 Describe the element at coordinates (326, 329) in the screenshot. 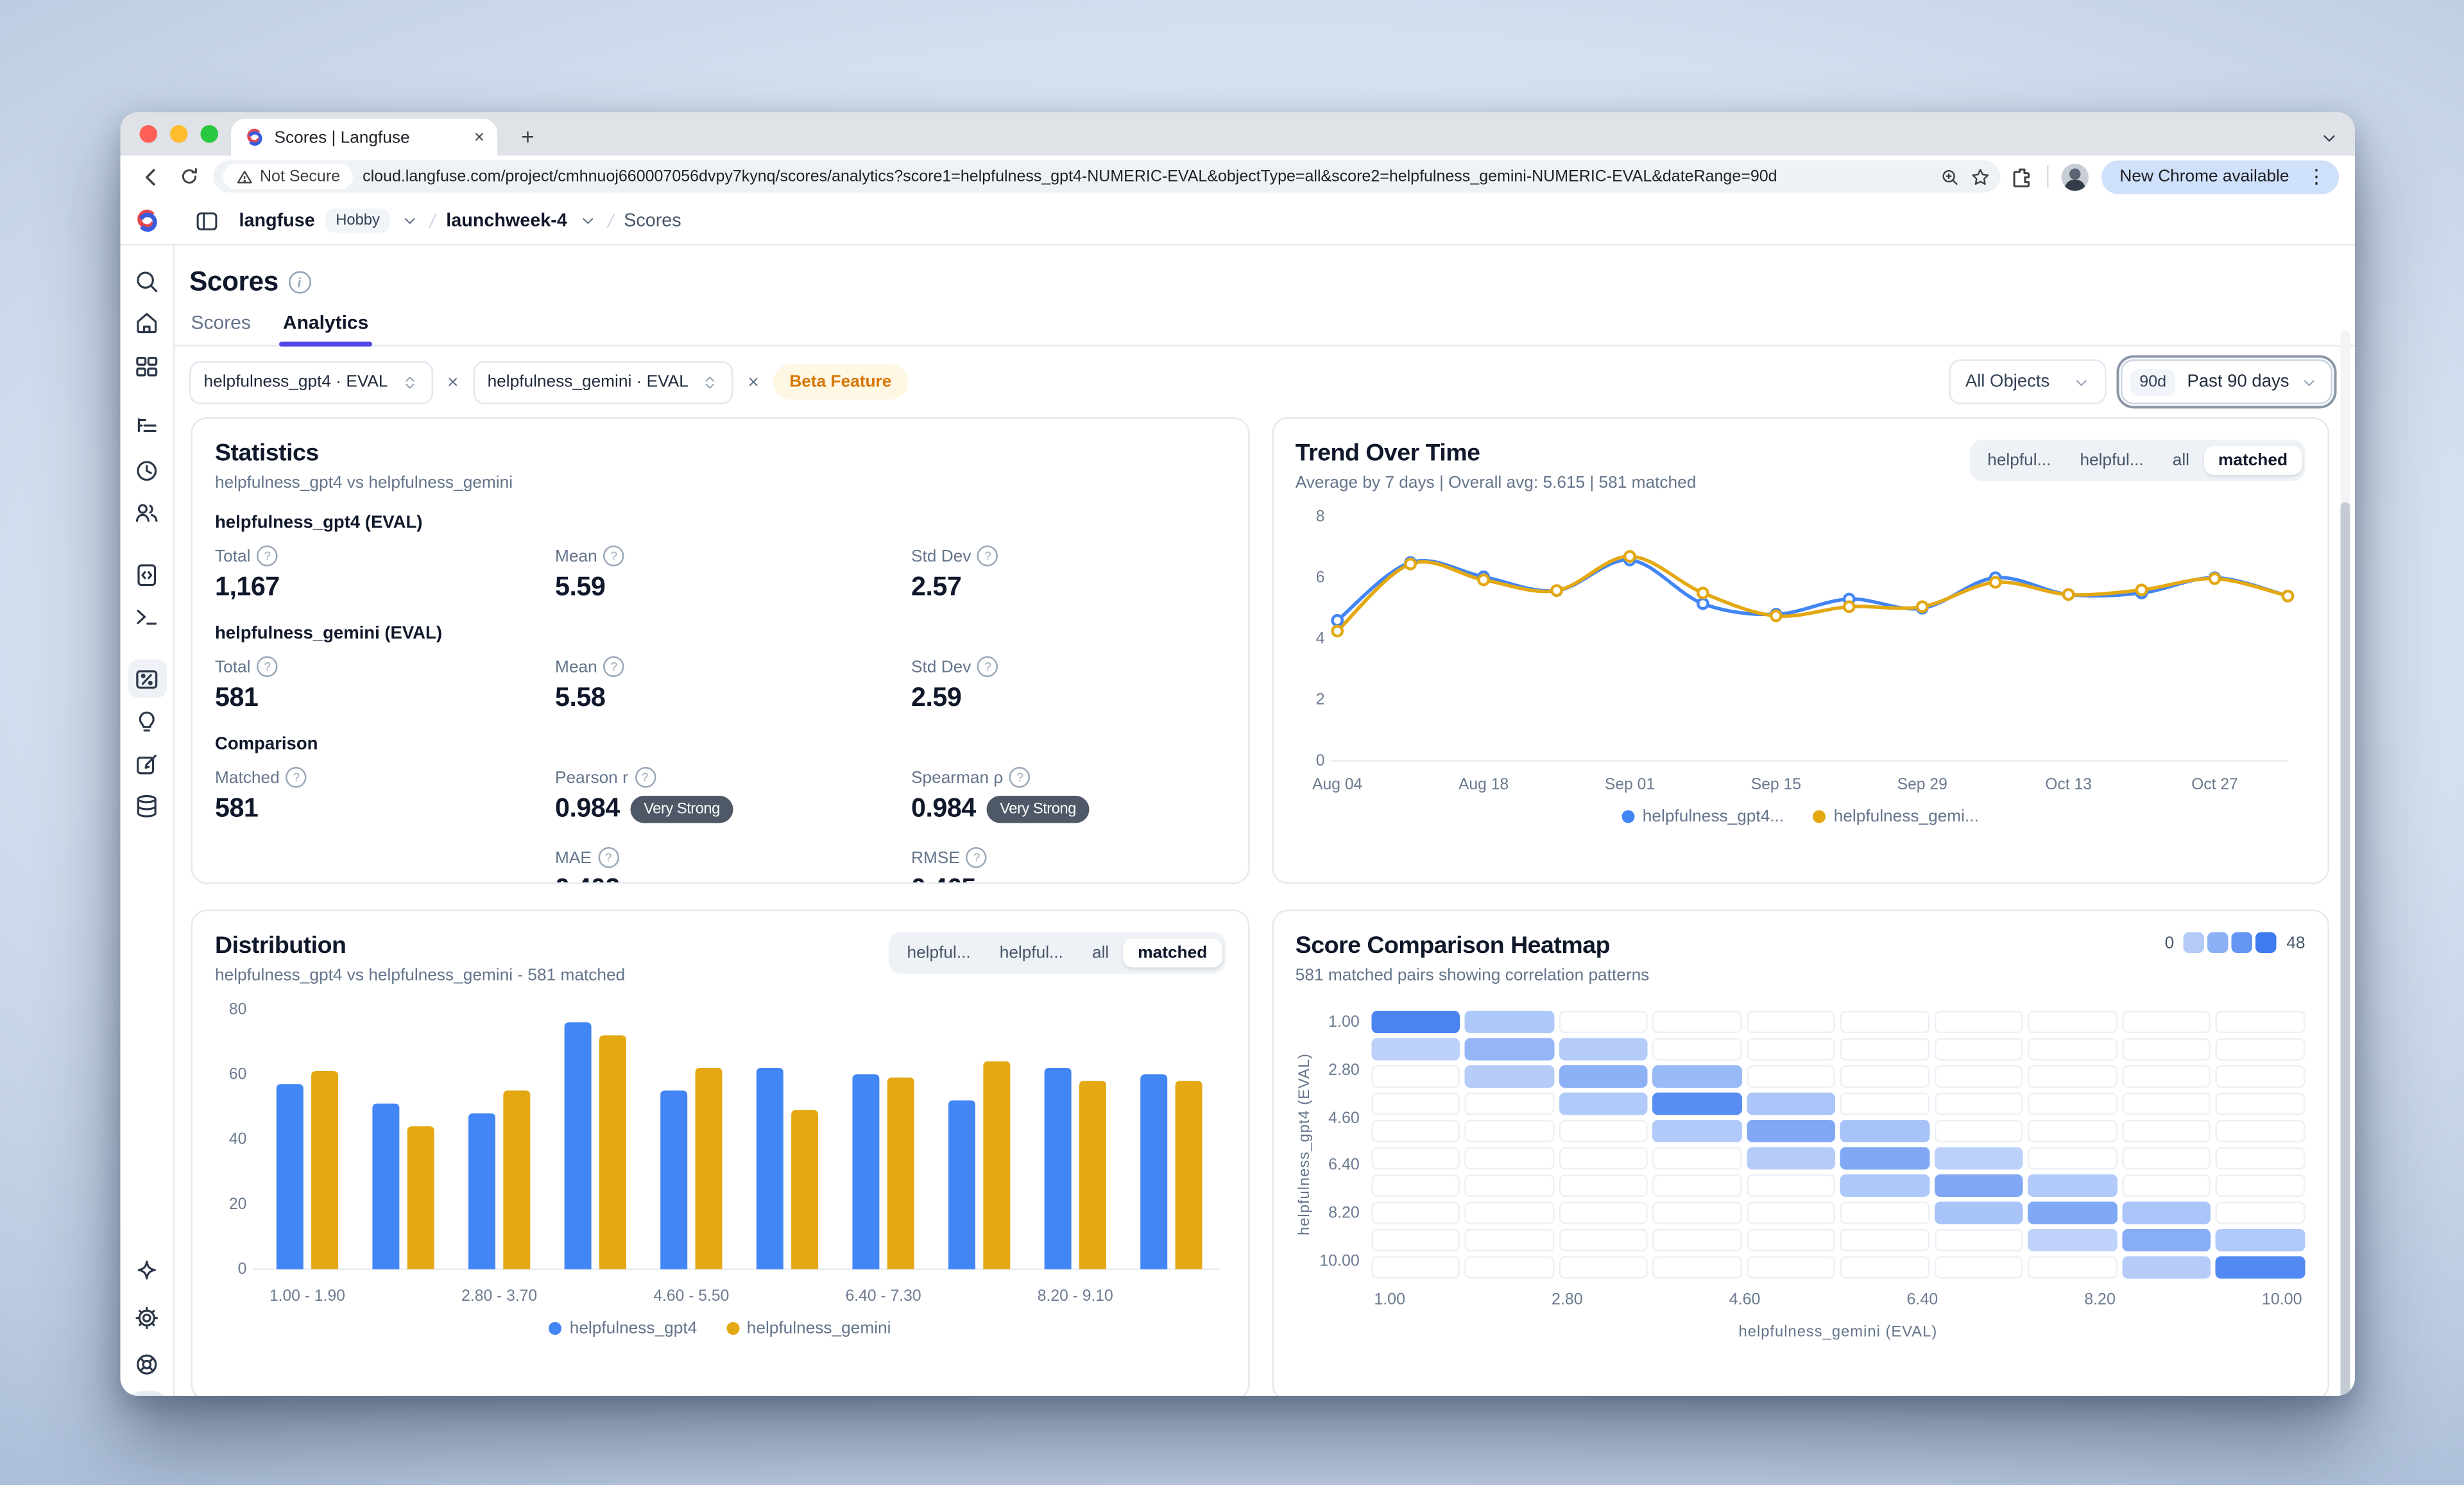

I see `tab-analytics: Analytics` at that location.